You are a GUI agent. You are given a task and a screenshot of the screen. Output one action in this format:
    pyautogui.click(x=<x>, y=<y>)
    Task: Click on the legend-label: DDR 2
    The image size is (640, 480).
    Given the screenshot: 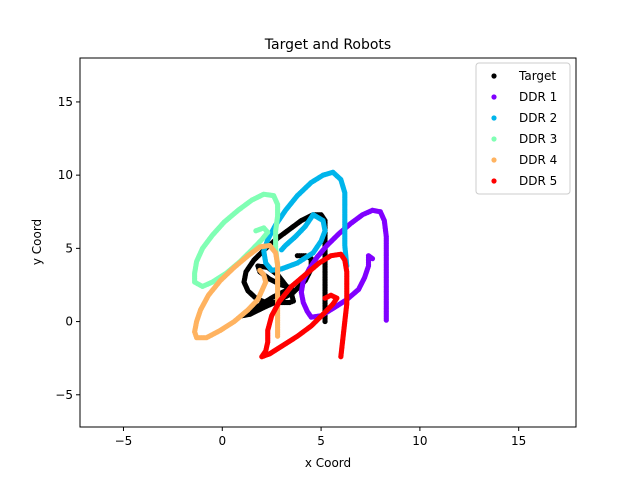 What is the action you would take?
    pyautogui.click(x=538, y=118)
    